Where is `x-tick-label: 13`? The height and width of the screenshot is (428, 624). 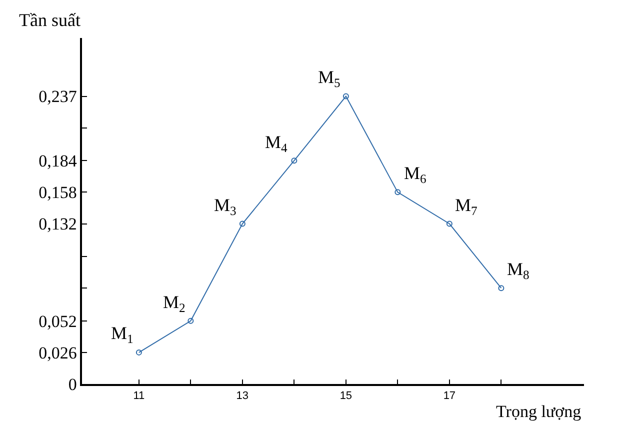 x-tick-label: 13 is located at coordinates (242, 396).